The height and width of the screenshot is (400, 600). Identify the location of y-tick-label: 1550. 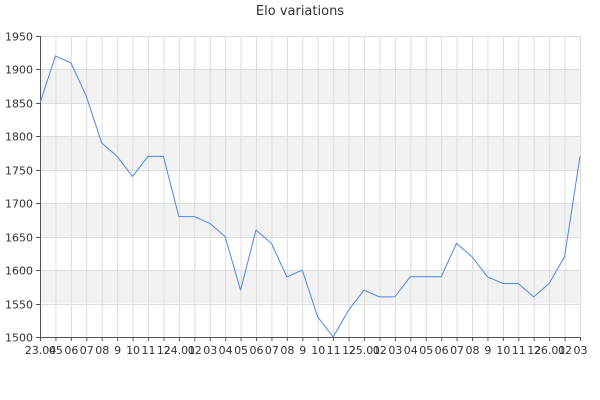
(19, 305).